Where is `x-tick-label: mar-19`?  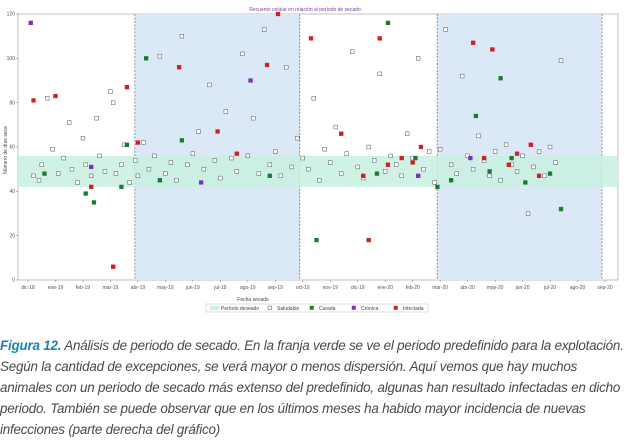 x-tick-label: mar-19 is located at coordinates (111, 288).